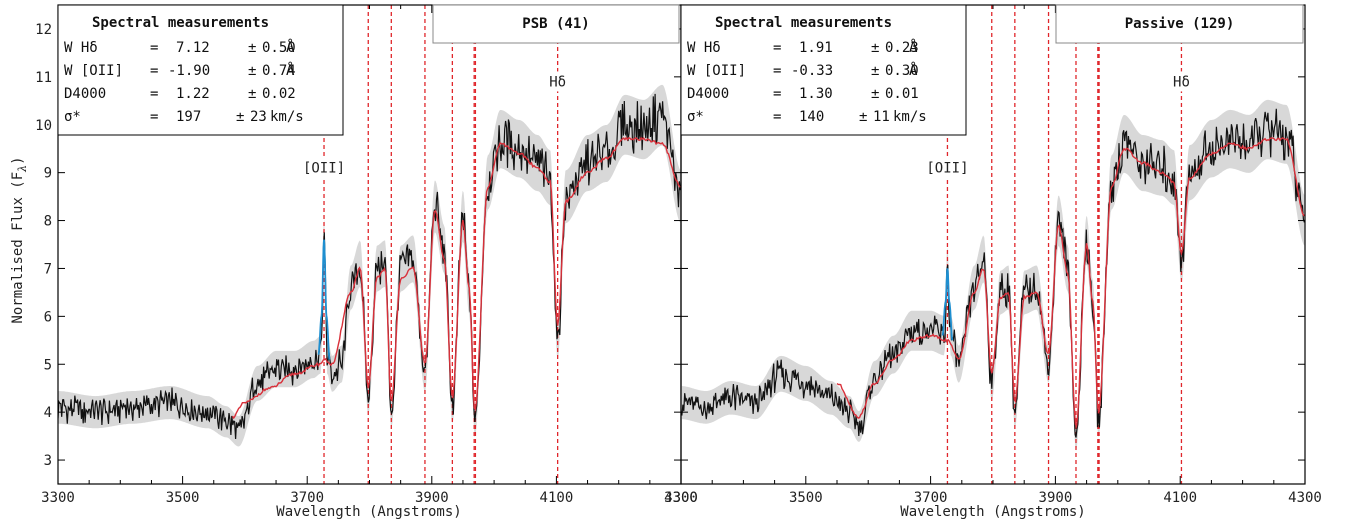  What do you see at coordinates (43, 126) in the screenshot?
I see `y-tick-label: 10` at bounding box center [43, 126].